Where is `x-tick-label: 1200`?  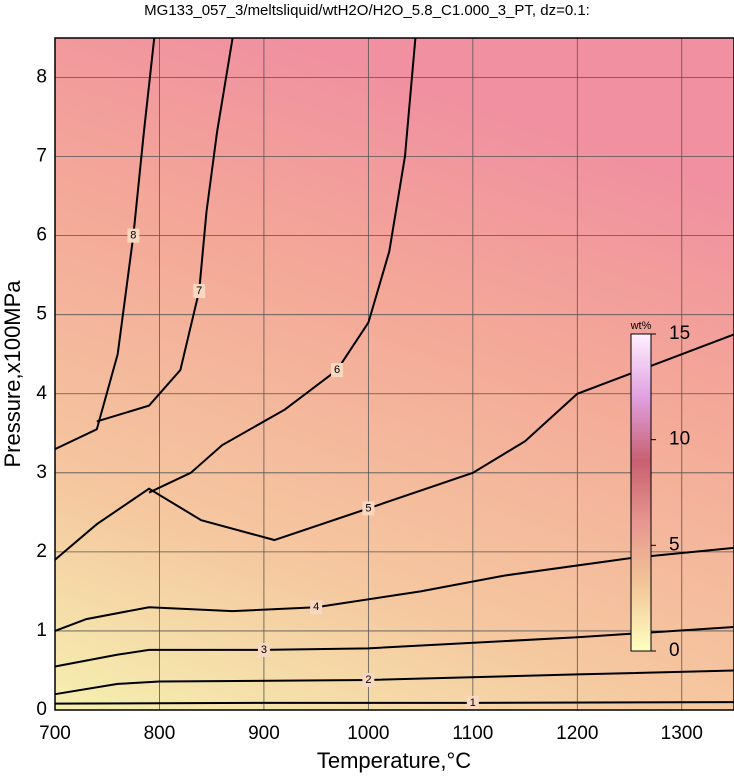 x-tick-label: 1200 is located at coordinates (577, 733).